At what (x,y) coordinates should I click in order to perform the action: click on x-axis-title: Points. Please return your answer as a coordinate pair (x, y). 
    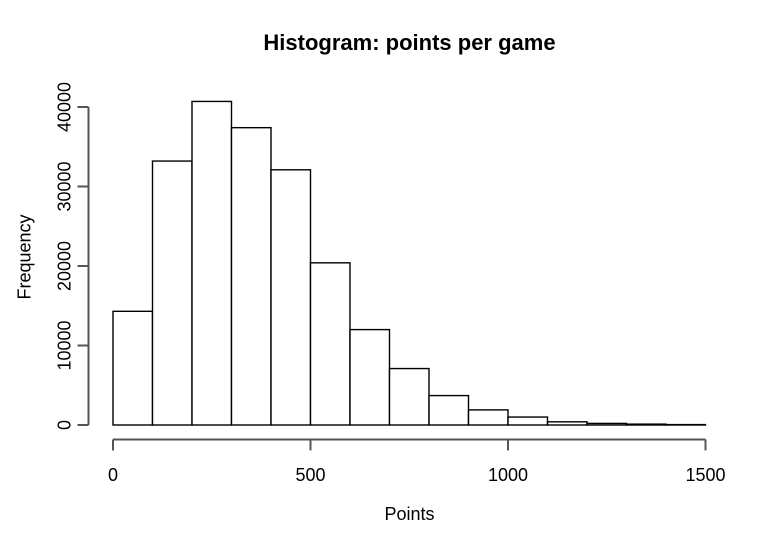
    Looking at the image, I should click on (409, 514).